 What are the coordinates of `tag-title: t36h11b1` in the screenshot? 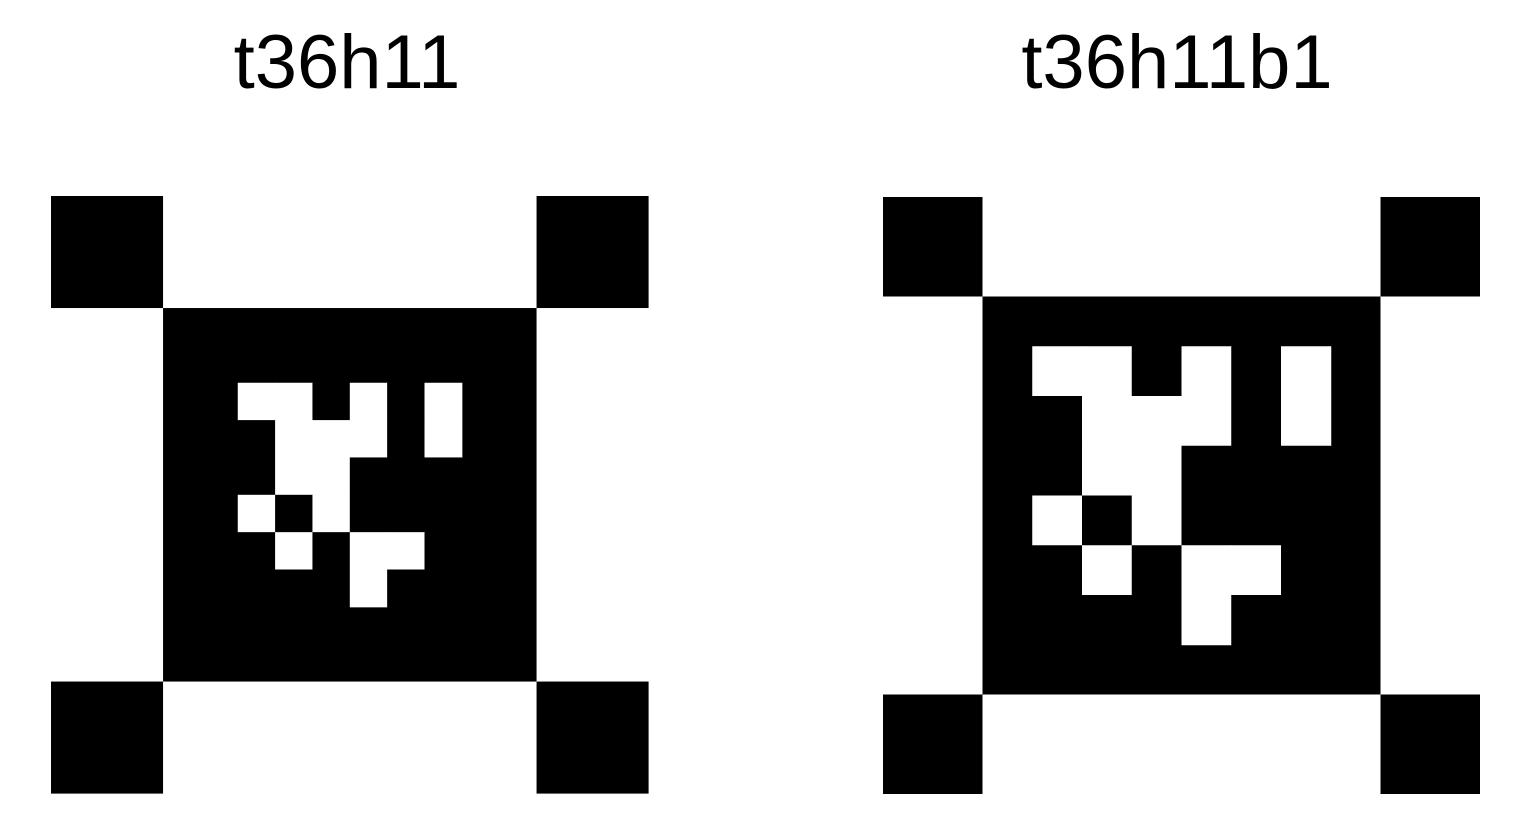 It's located at (1176, 62).